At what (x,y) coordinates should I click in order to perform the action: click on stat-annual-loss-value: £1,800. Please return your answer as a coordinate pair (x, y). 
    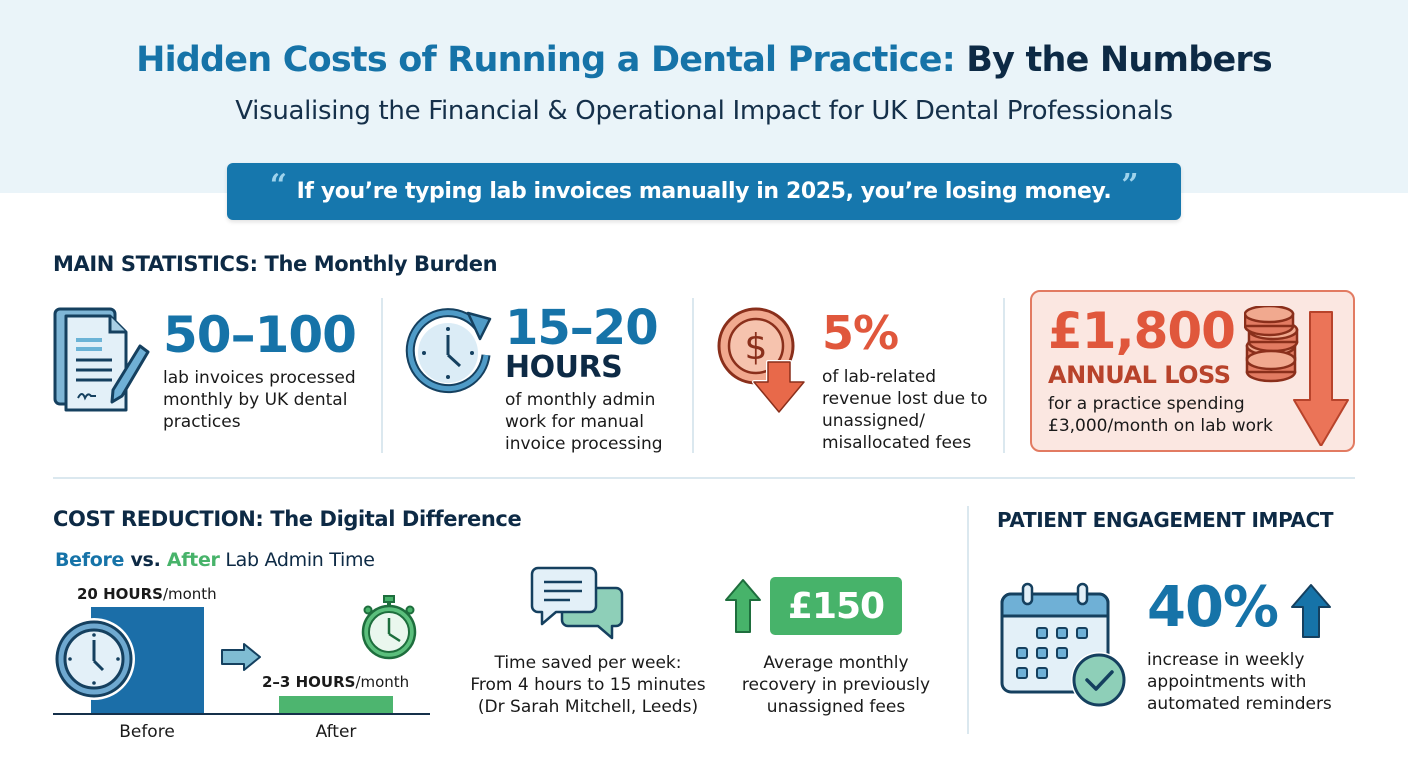
    Looking at the image, I should click on (1142, 331).